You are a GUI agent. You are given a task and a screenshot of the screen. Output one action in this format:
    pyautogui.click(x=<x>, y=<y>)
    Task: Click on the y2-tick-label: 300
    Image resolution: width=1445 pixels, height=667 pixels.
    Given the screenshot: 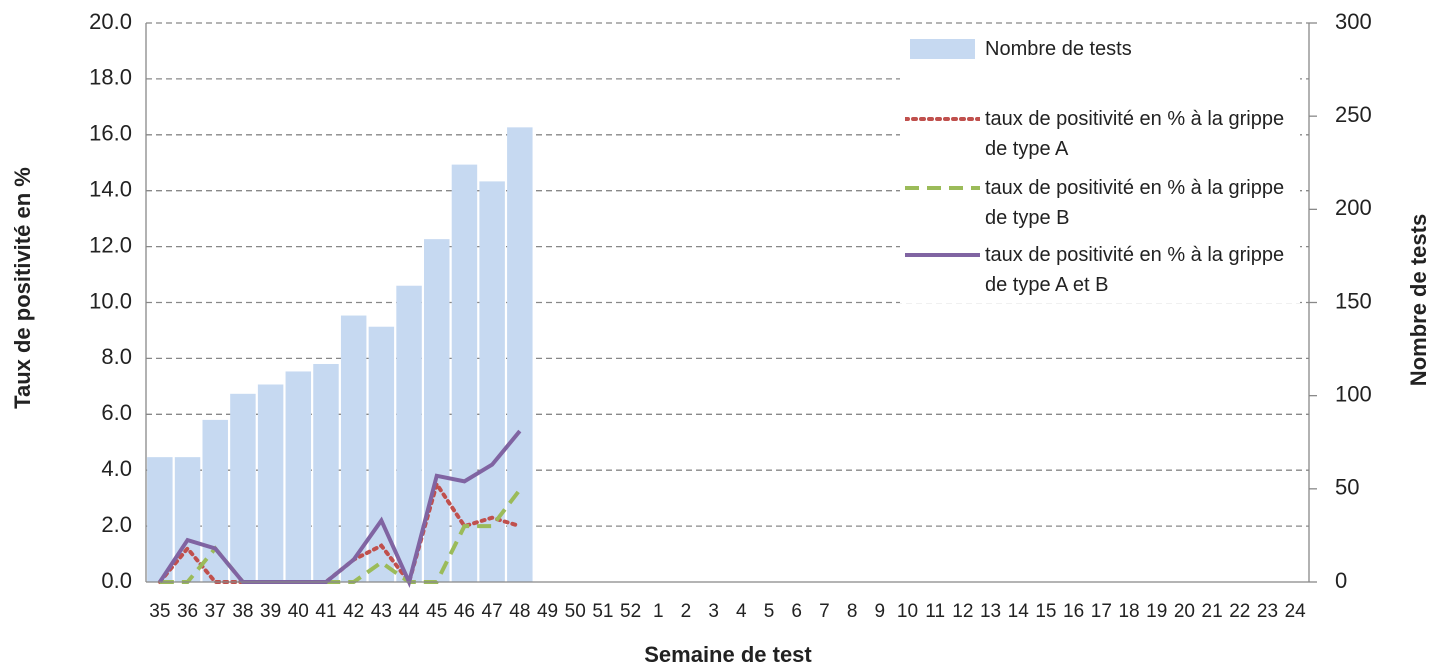 What is the action you would take?
    pyautogui.click(x=1353, y=21)
    